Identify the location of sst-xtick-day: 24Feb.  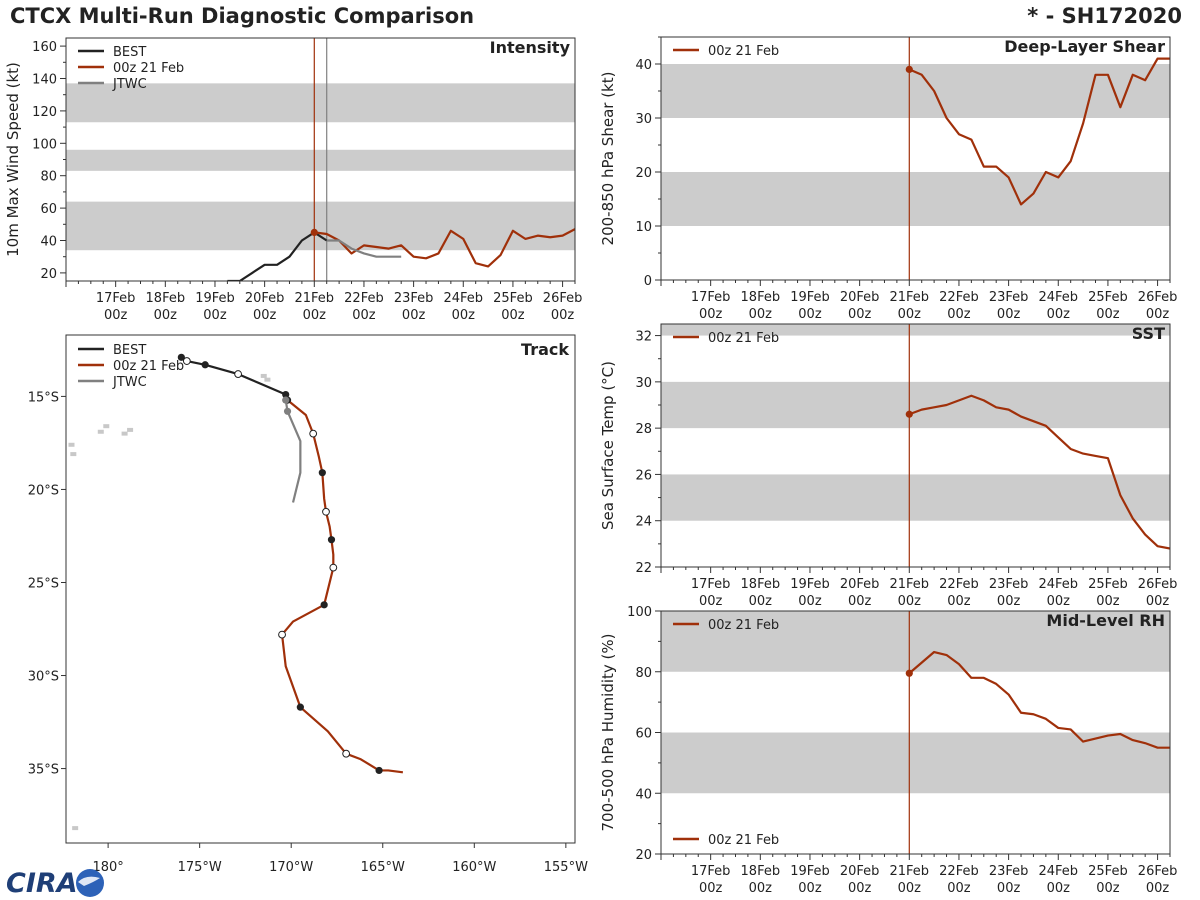
(1058, 584).